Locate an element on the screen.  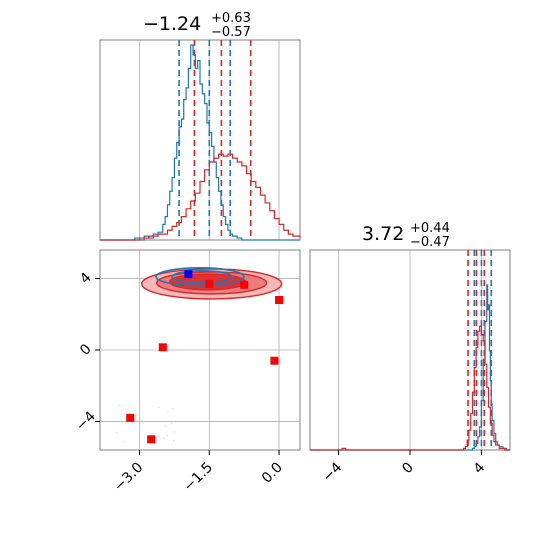
histogram-y-x-tick-label-1: 0 is located at coordinates (408, 469).